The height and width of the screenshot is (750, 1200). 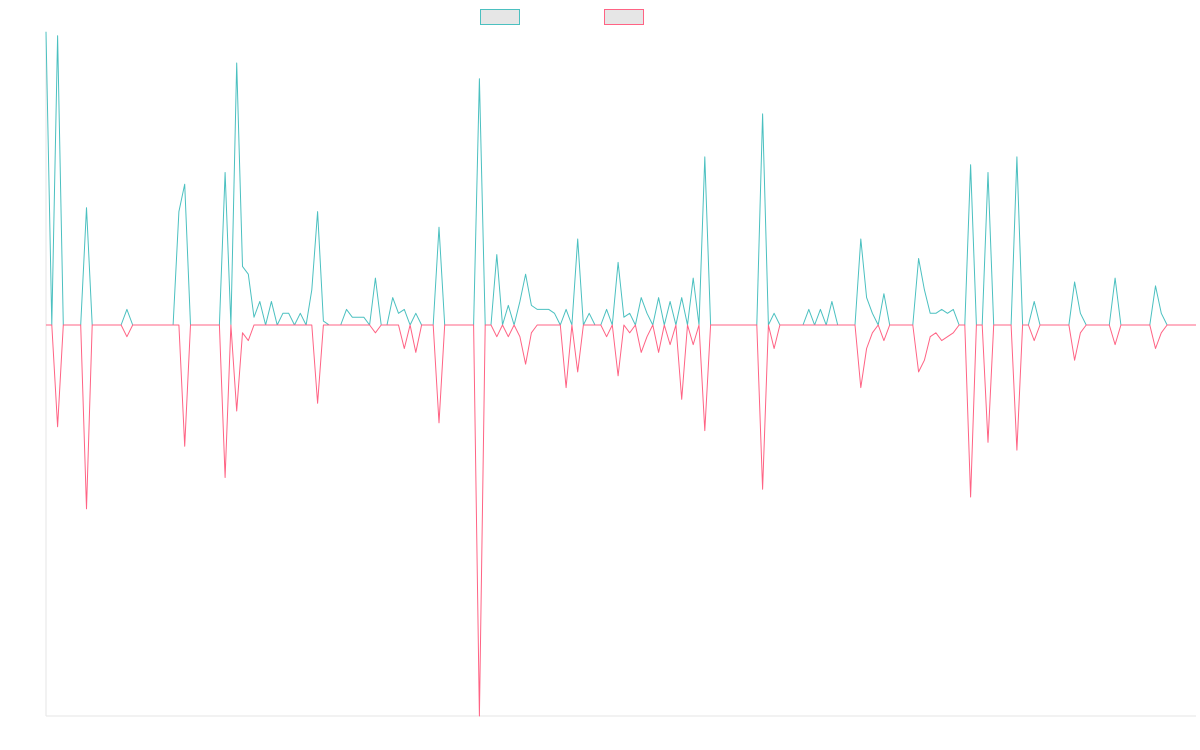 I want to click on legend-item-series-b, so click(x=627, y=17).